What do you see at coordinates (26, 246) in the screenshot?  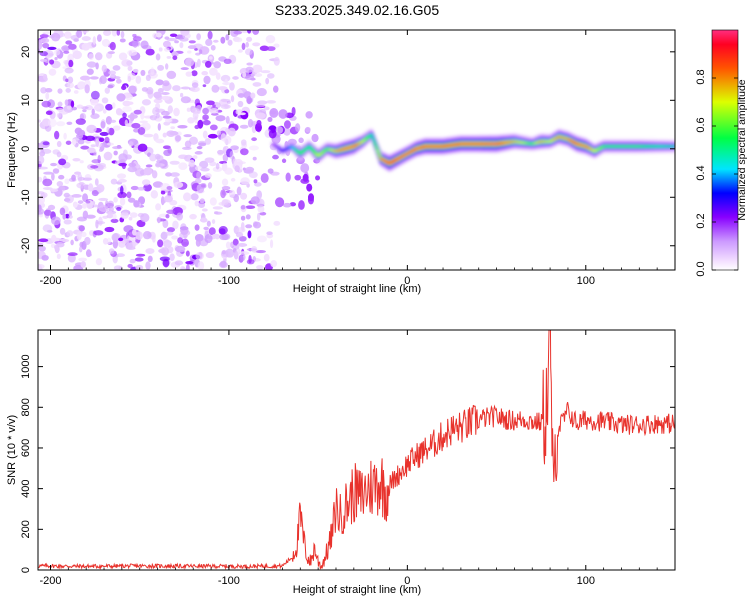 I see `spectrogram-y-tick-label: -20` at bounding box center [26, 246].